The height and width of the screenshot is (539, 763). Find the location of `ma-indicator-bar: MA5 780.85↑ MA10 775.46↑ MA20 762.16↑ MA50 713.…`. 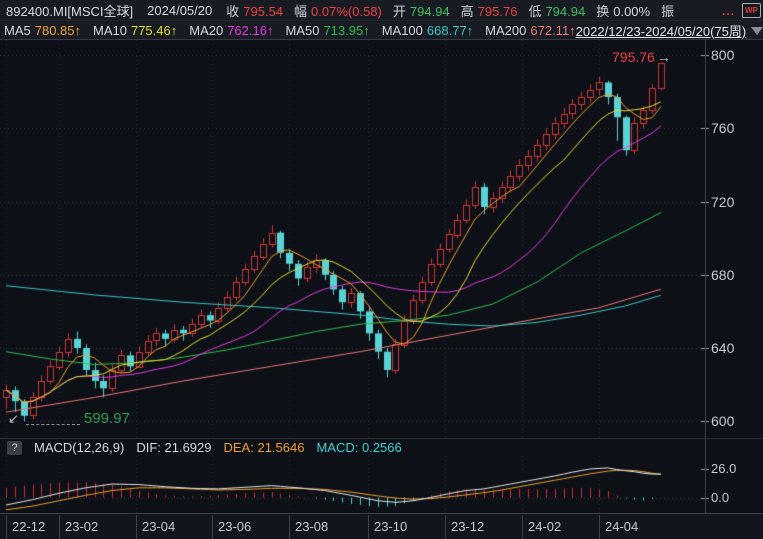

ma-indicator-bar: MA5 780.85↑ MA10 775.46↑ MA20 762.16↑ MA50 713.… is located at coordinates (381, 30).